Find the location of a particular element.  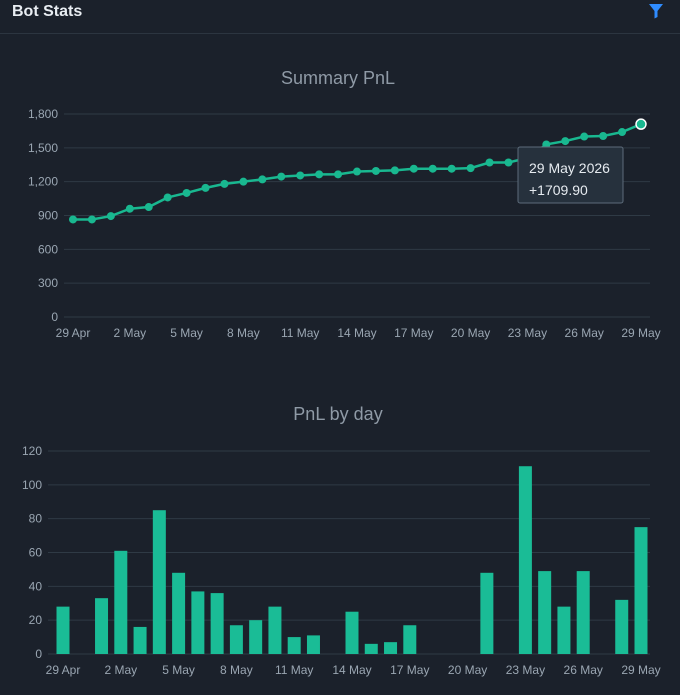

tooltip-box is located at coordinates (570, 175).